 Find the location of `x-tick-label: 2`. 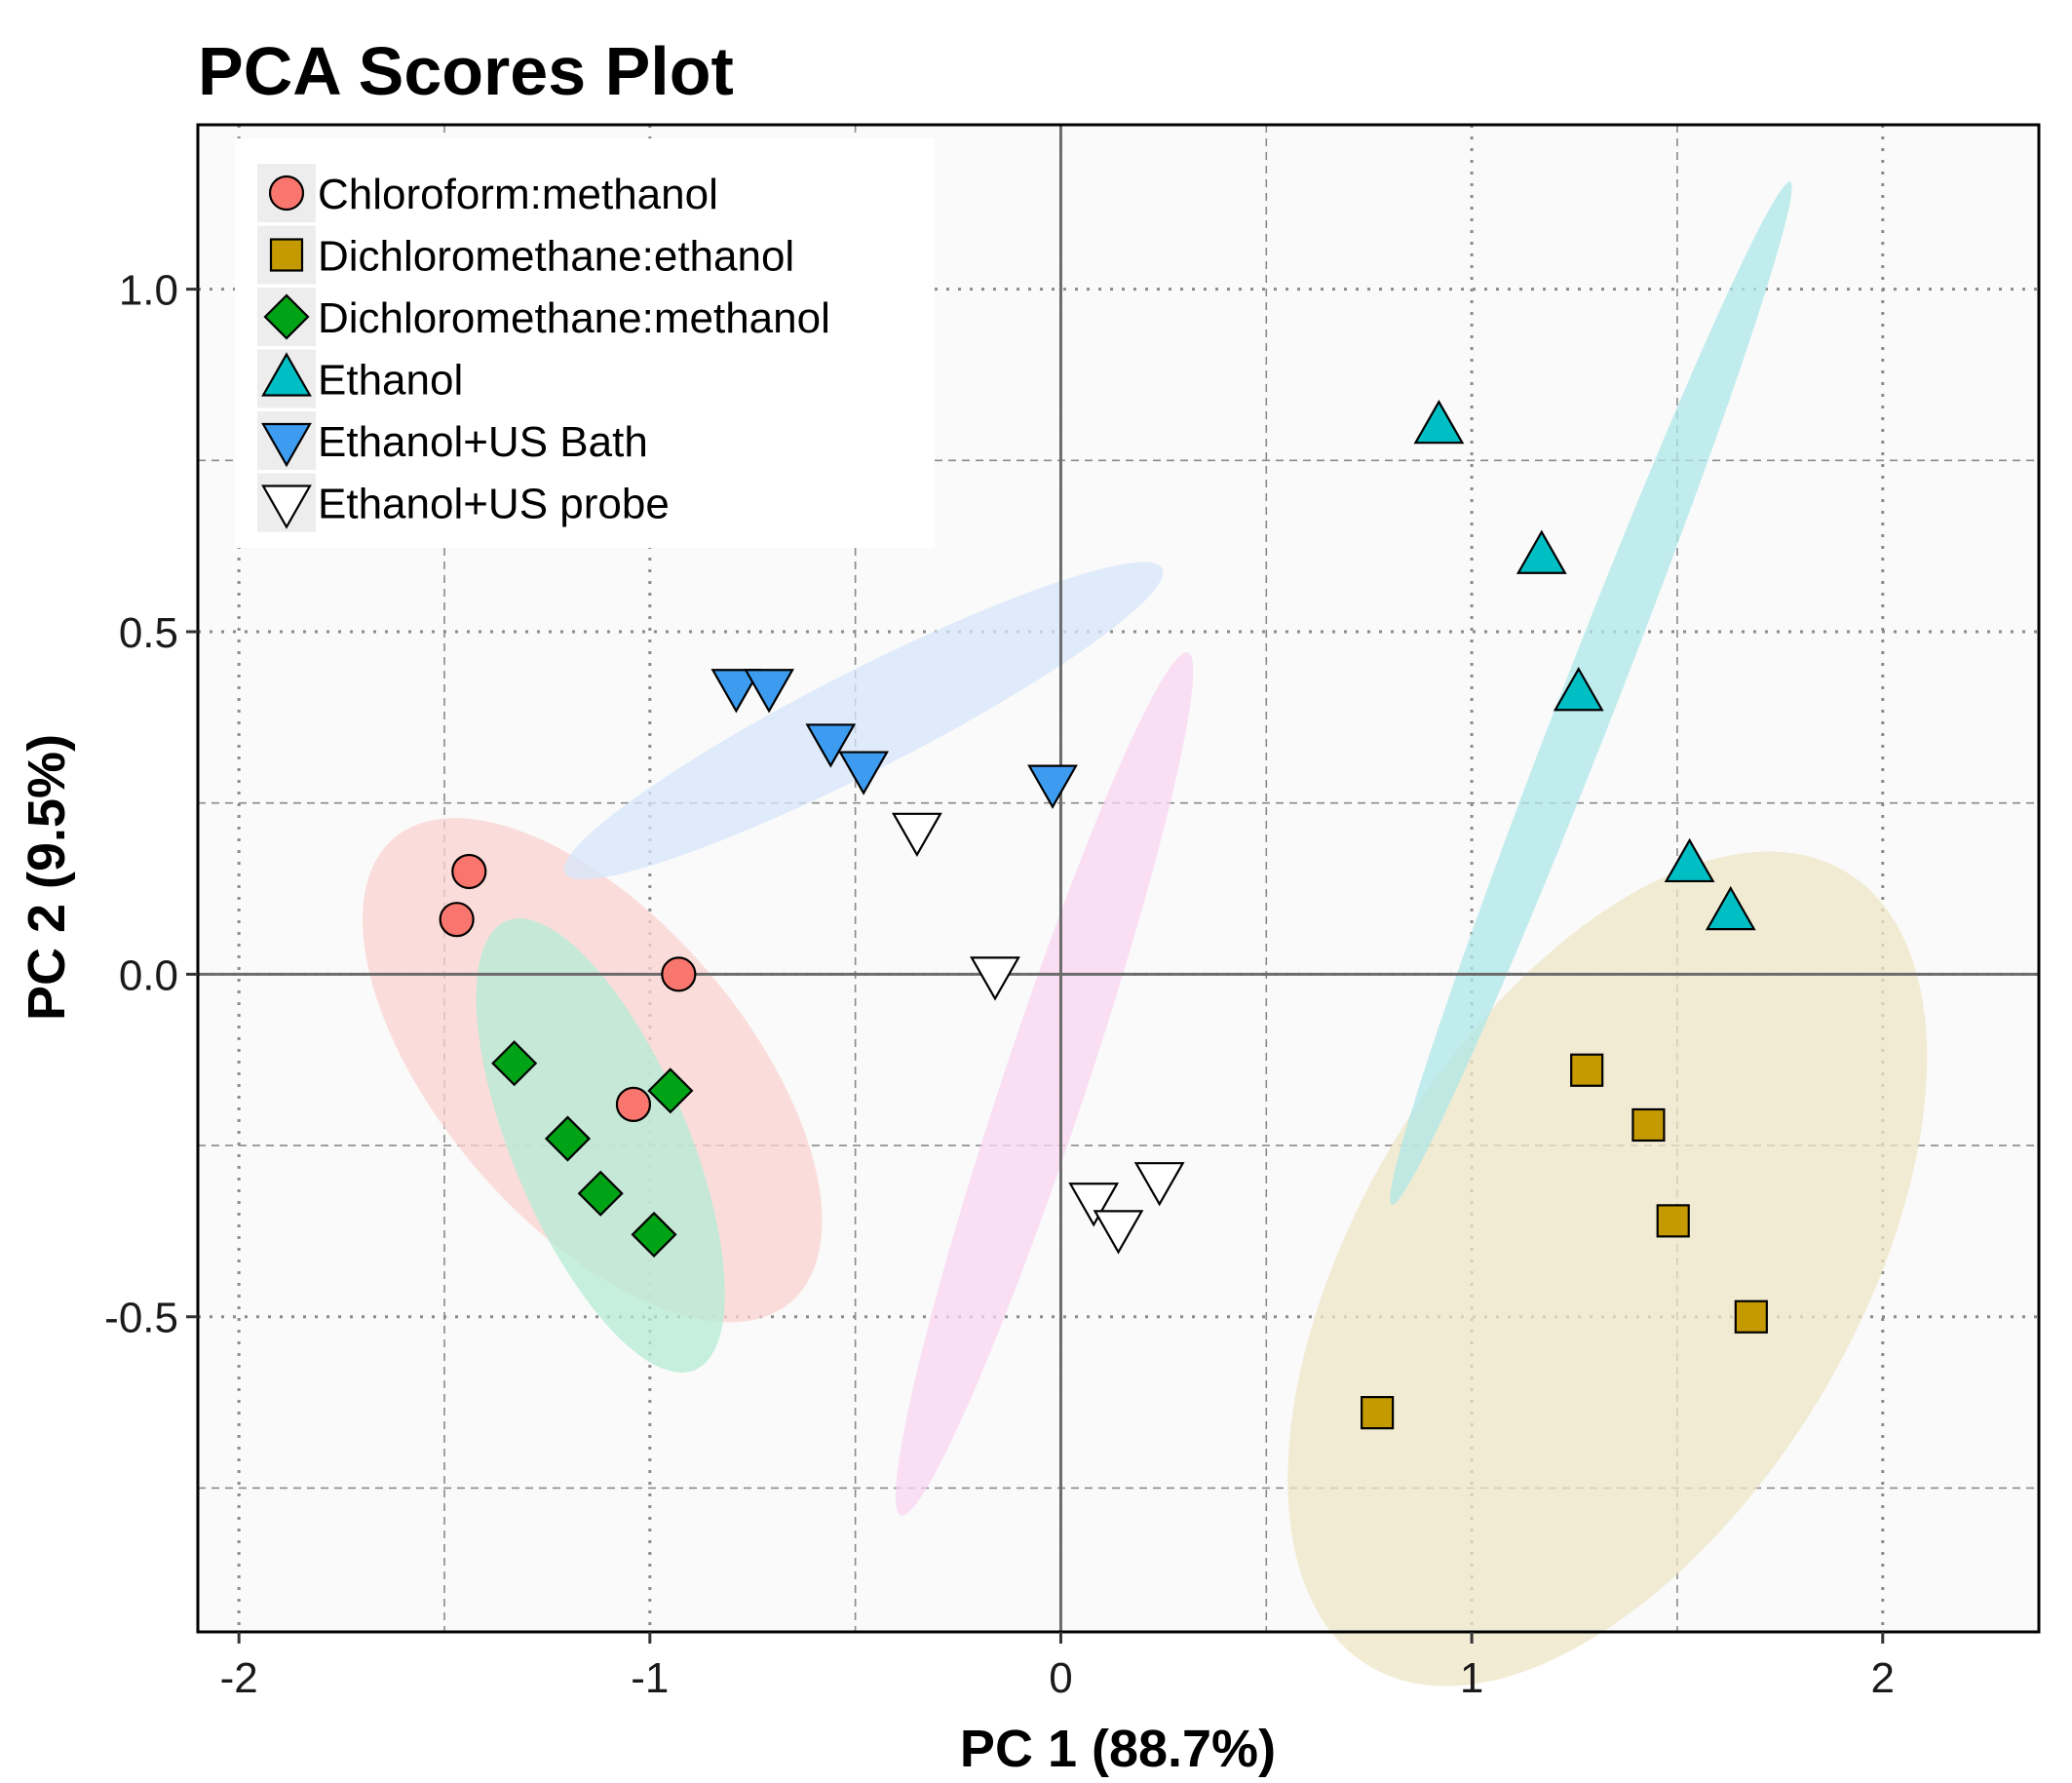

x-tick-label: 2 is located at coordinates (1883, 1678).